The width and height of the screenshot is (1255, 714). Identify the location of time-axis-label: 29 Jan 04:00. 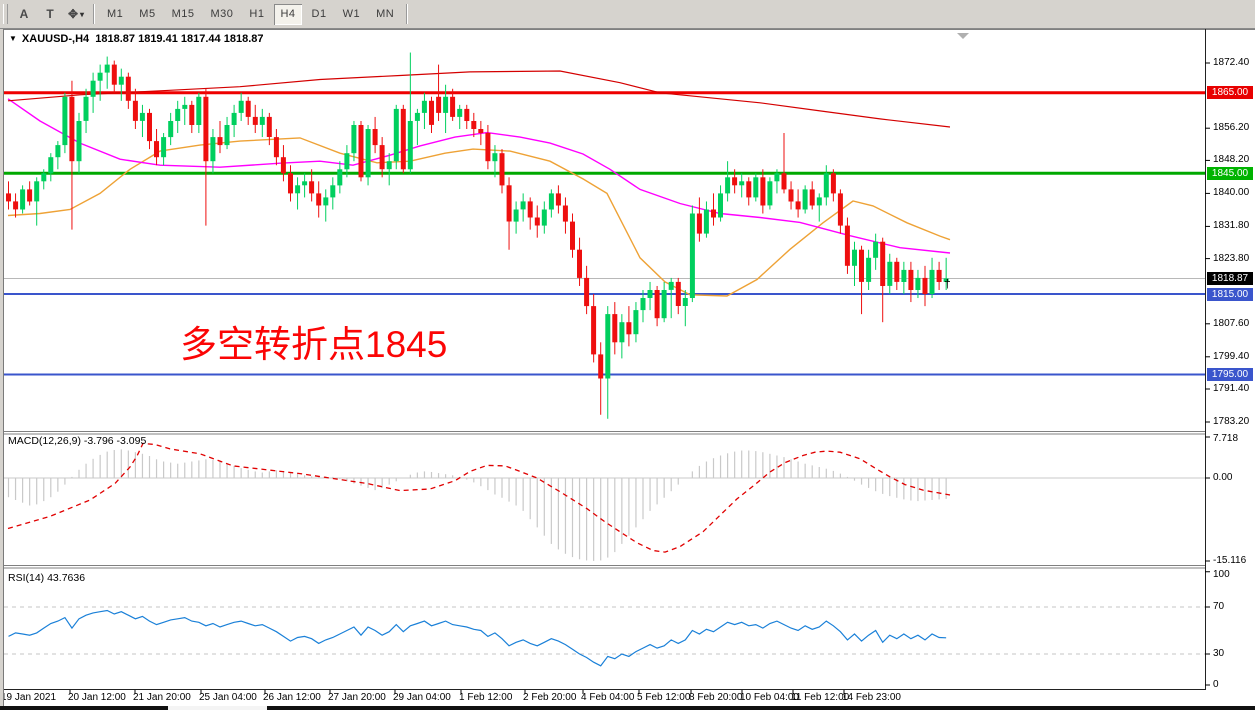
(422, 697).